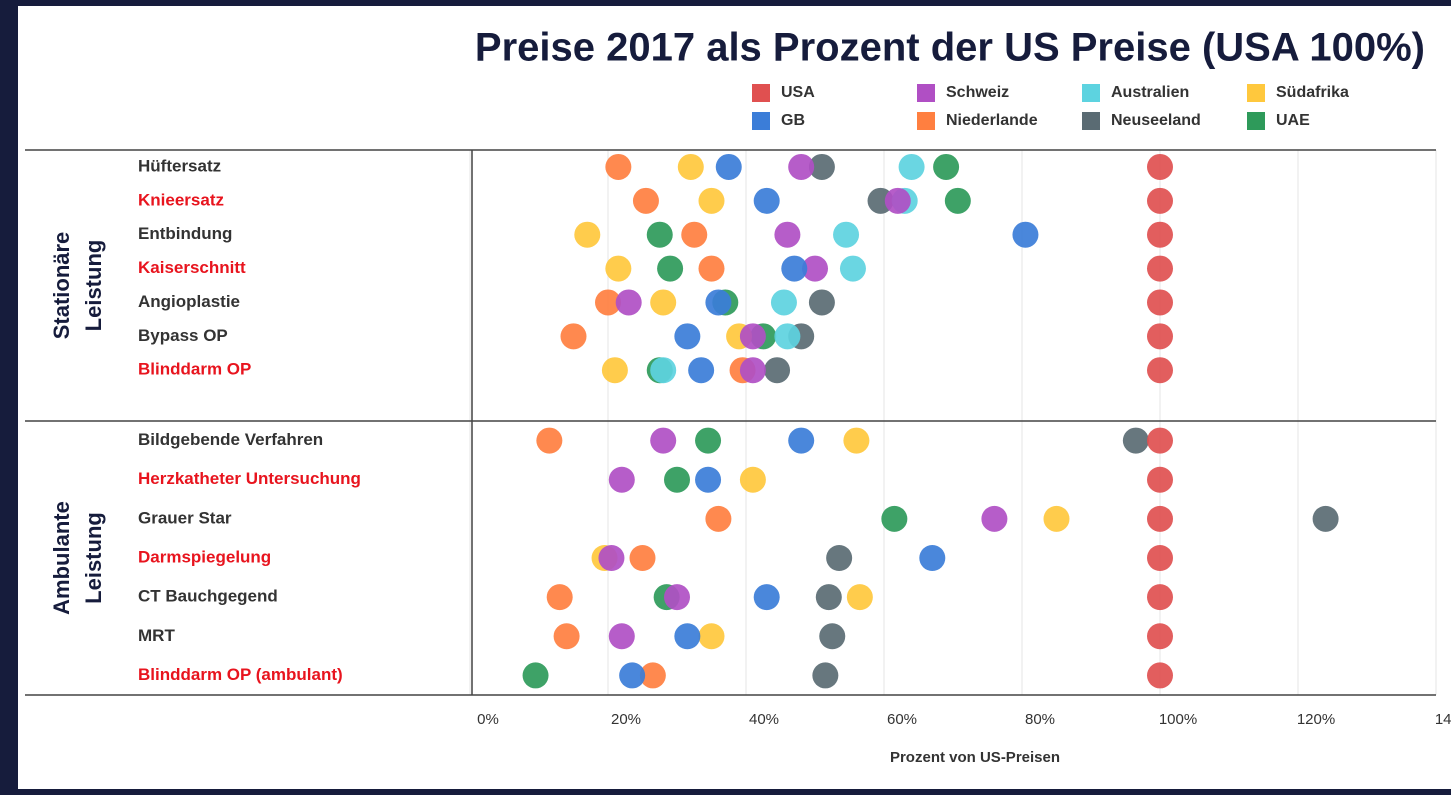 This screenshot has height=795, width=1451. Describe the element at coordinates (230, 439) in the screenshot. I see `category-label: Bildgebende Verfahren` at that location.